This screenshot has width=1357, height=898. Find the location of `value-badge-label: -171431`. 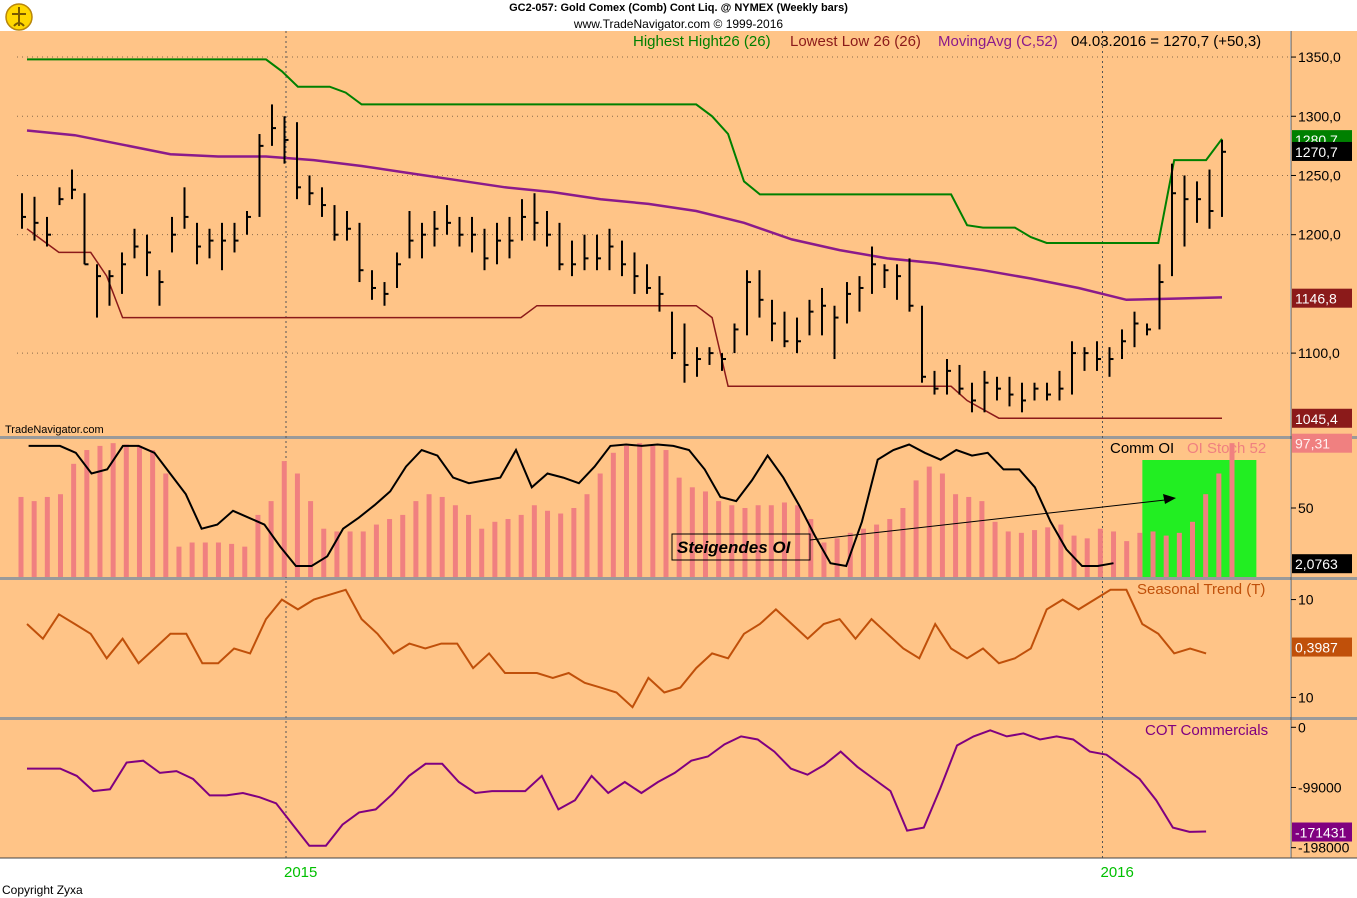

value-badge-label: -171431 is located at coordinates (1321, 833).